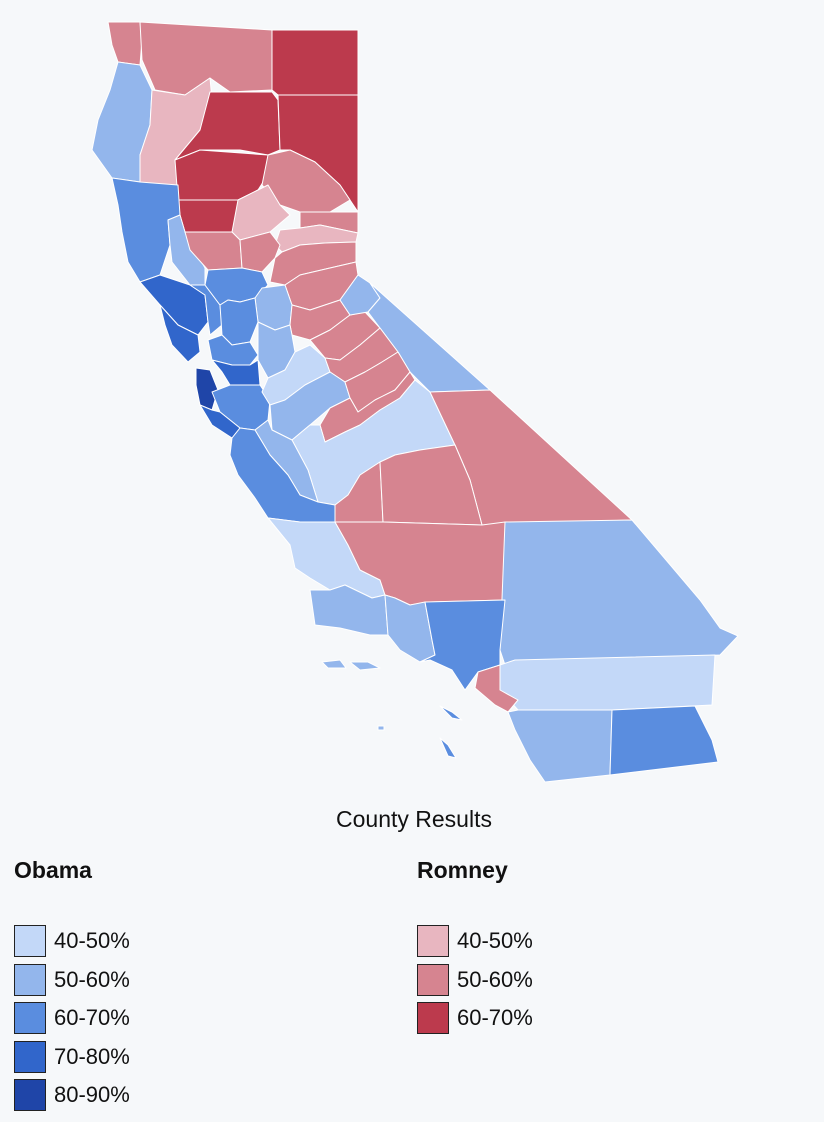 The image size is (824, 1122). Describe the element at coordinates (227, 126) in the screenshot. I see `county-shasta` at that location.